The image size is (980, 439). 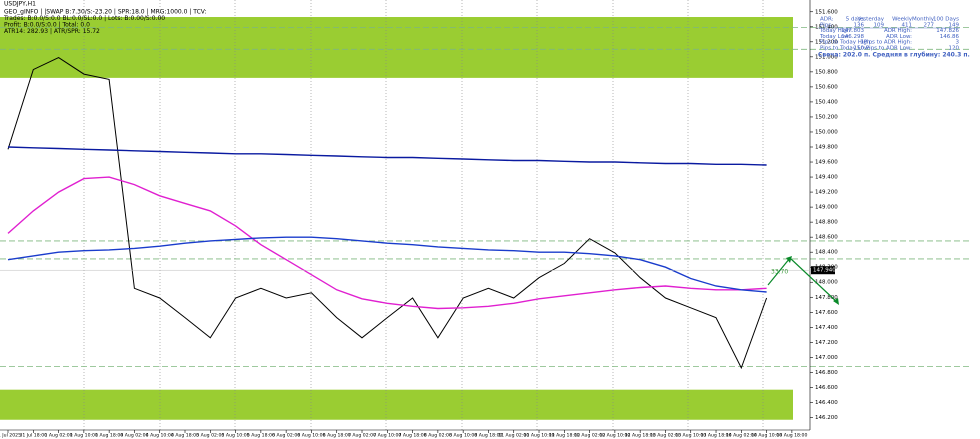 I want to click on x-tick-label: 11 Aug 02:00, so click(x=513, y=436).